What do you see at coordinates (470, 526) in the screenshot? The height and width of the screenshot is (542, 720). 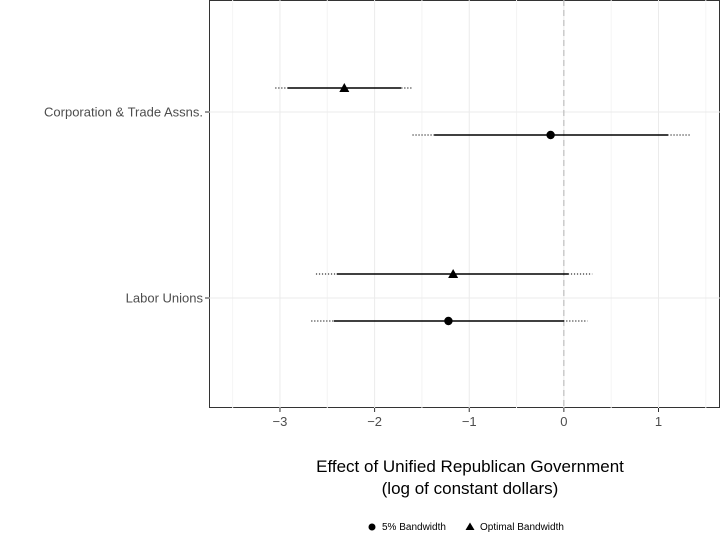 I see `legend-key-triangle` at bounding box center [470, 526].